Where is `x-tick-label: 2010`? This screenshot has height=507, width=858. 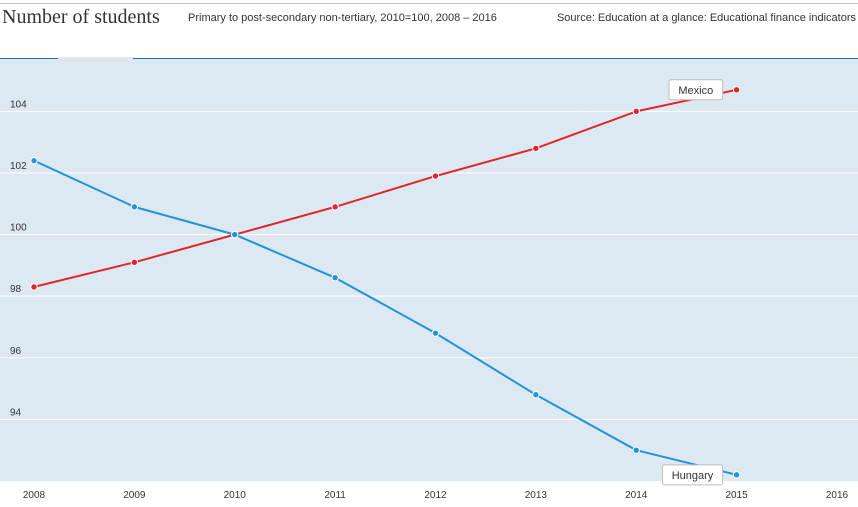
x-tick-label: 2010 is located at coordinates (235, 495).